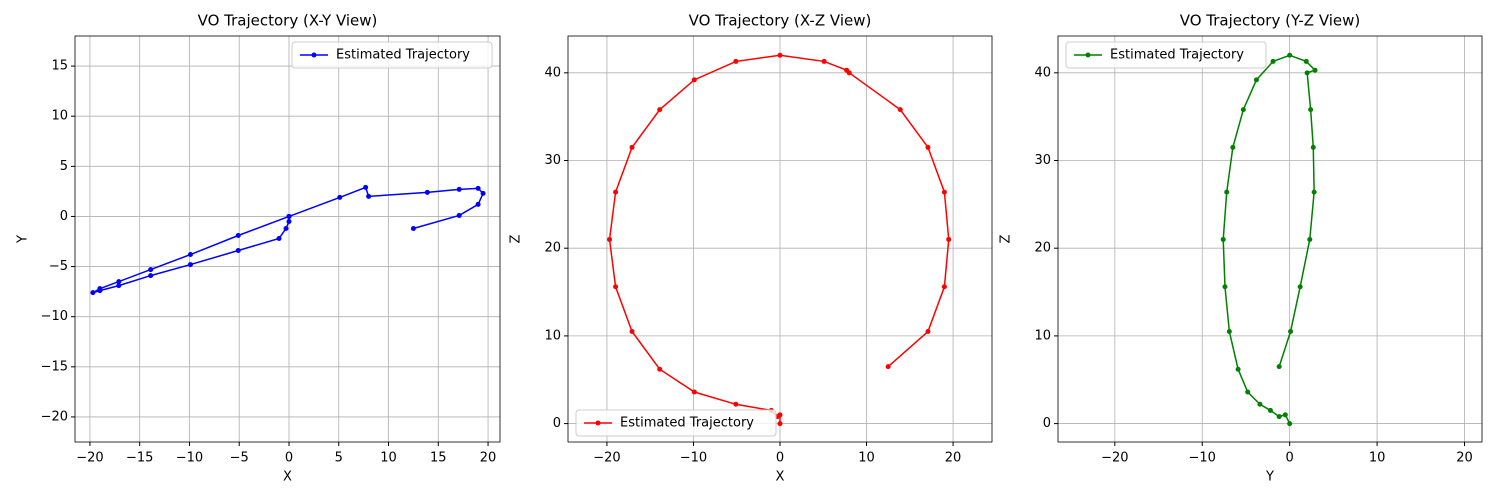  I want to click on x-tick-label: −15, so click(139, 458).